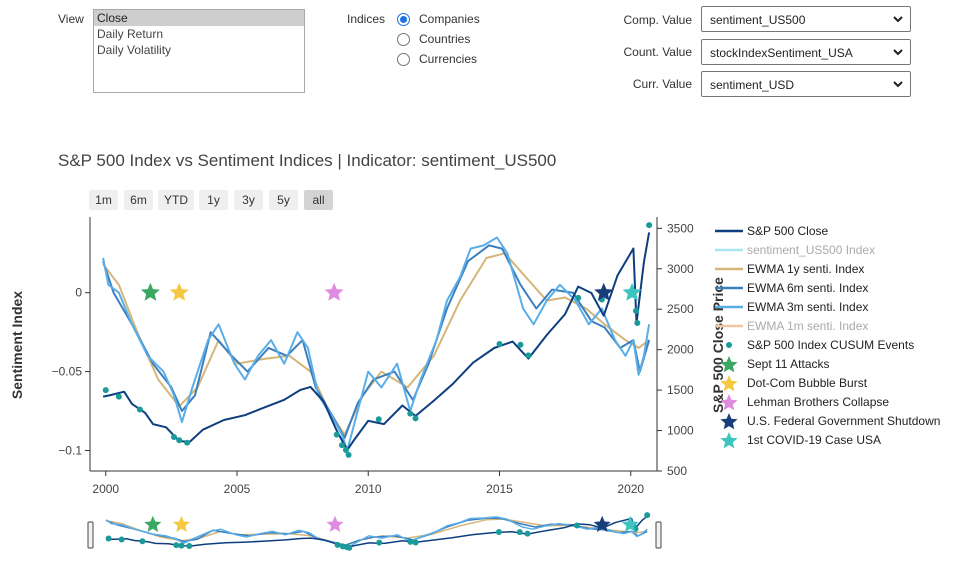 The image size is (974, 573). What do you see at coordinates (632, 291) in the screenshot?
I see `event-star-1st-covid-19-case-usa` at bounding box center [632, 291].